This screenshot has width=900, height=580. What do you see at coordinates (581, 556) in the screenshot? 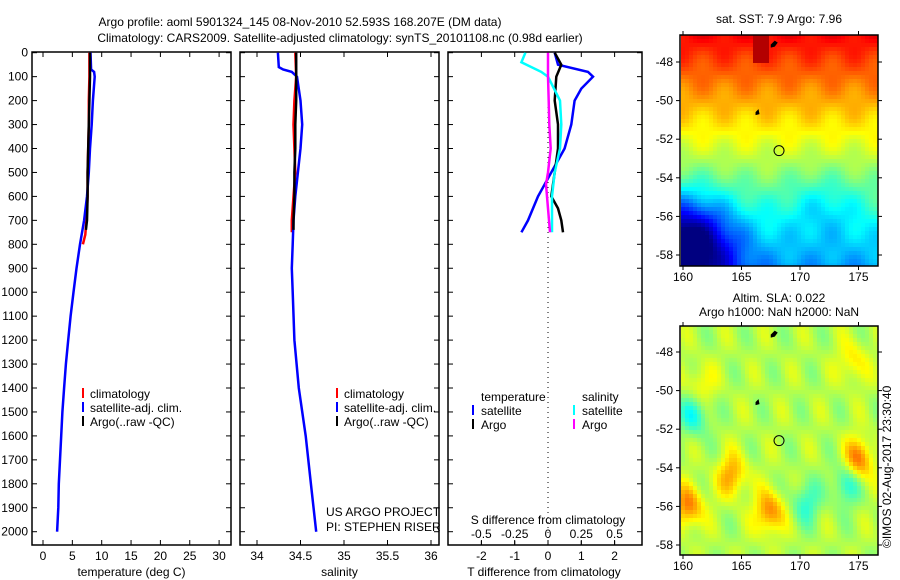
I see `x-tick-label: 1` at bounding box center [581, 556].